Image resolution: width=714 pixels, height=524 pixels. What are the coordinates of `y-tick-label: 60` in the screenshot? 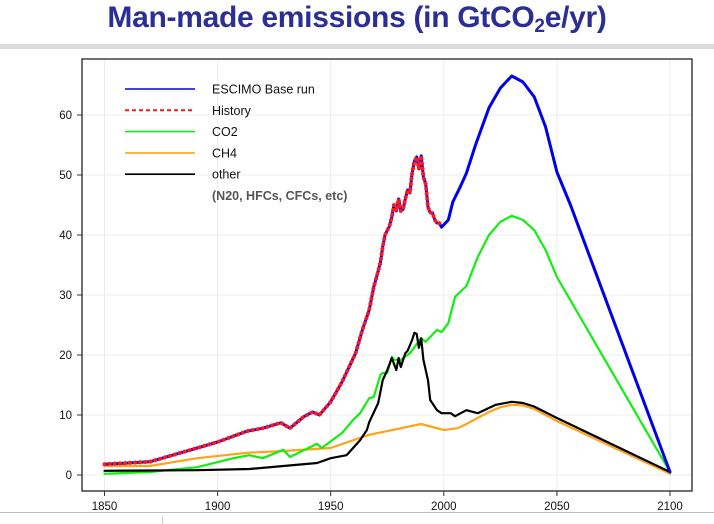 It's located at (65, 116).